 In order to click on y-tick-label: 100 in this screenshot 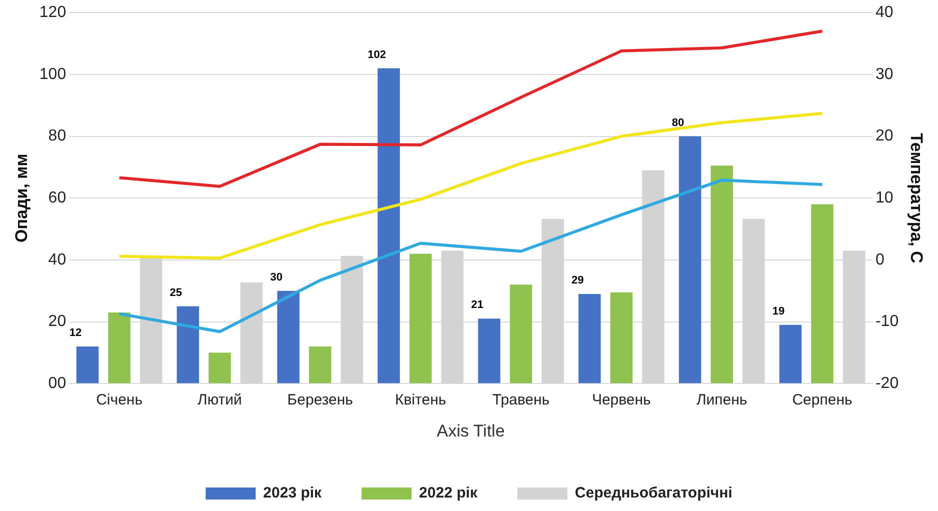, I will do `click(52, 74)`.